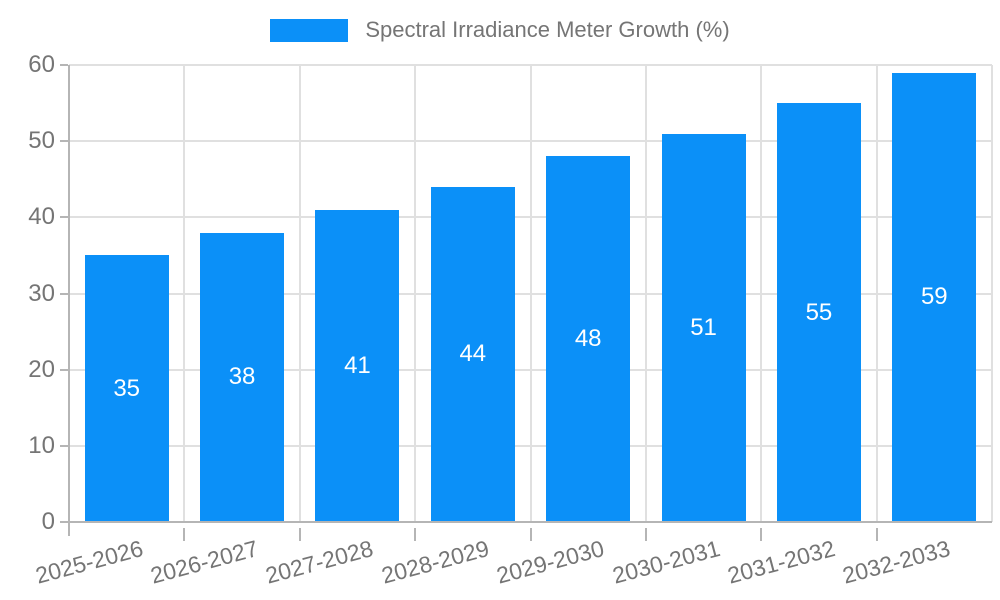 Image resolution: width=1000 pixels, height=600 pixels. I want to click on bar-value-label: 44, so click(473, 354).